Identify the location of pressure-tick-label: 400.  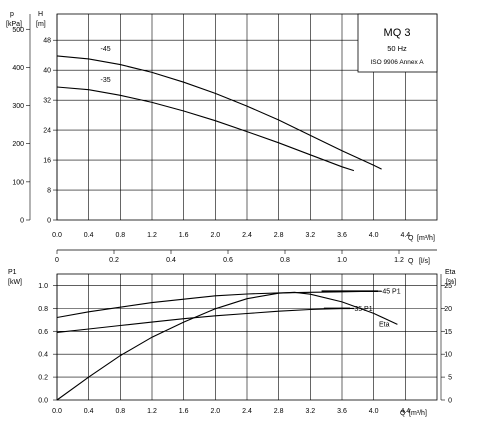
(18, 68).